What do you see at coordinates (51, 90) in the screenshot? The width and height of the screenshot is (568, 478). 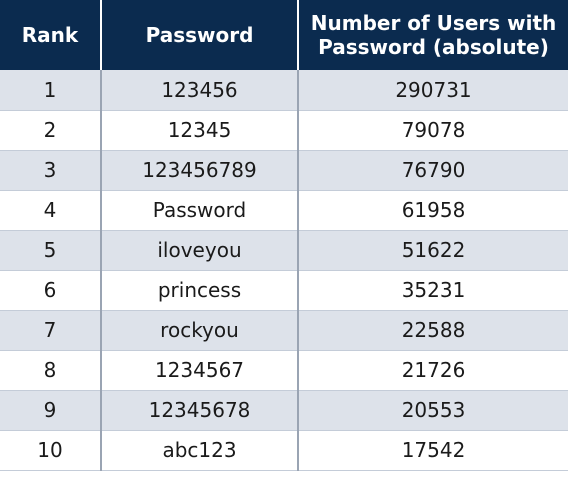 I see `rank-cell: 1` at bounding box center [51, 90].